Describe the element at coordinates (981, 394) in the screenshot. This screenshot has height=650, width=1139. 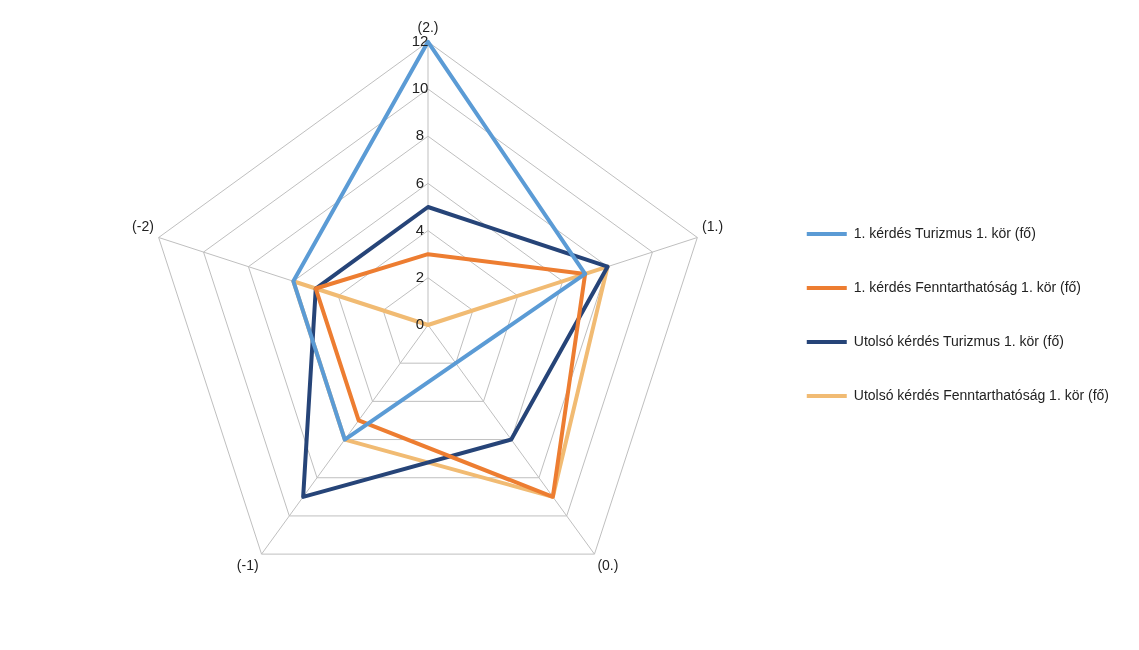
I see `legend-label: Utolsó kérdés Fenntarthatóság 1. kör (fő)` at that location.